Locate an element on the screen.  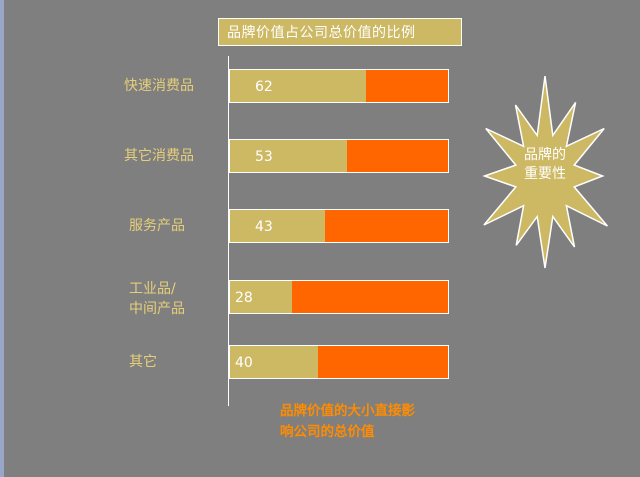
category-label: 快速消费品 is located at coordinates (159, 86).